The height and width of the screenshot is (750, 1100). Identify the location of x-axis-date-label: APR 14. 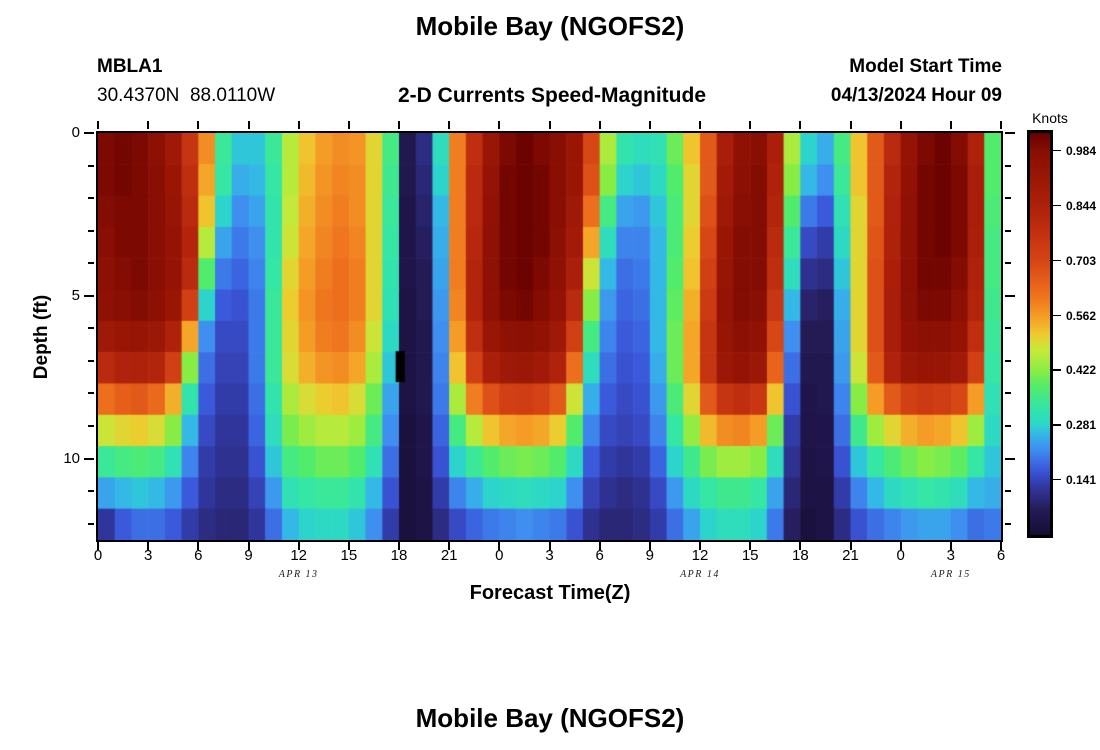
(700, 574).